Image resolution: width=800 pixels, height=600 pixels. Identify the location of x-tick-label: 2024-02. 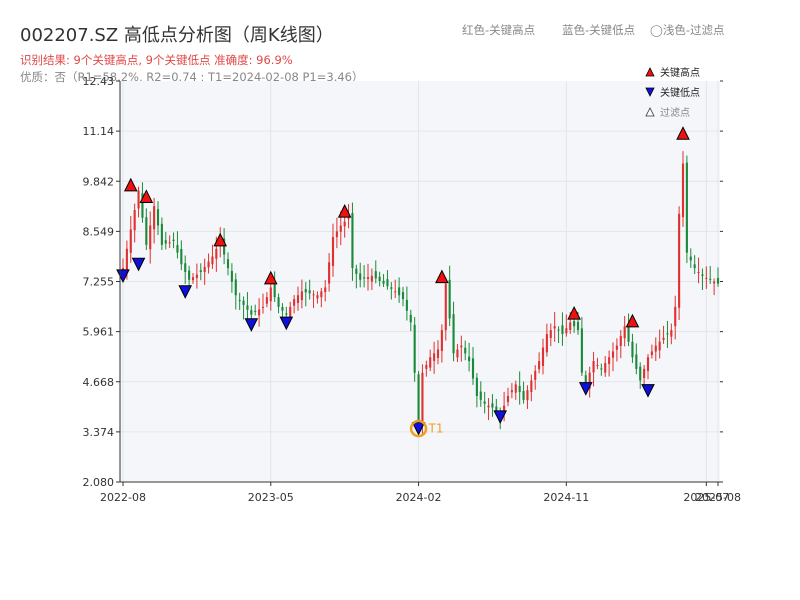
(419, 497).